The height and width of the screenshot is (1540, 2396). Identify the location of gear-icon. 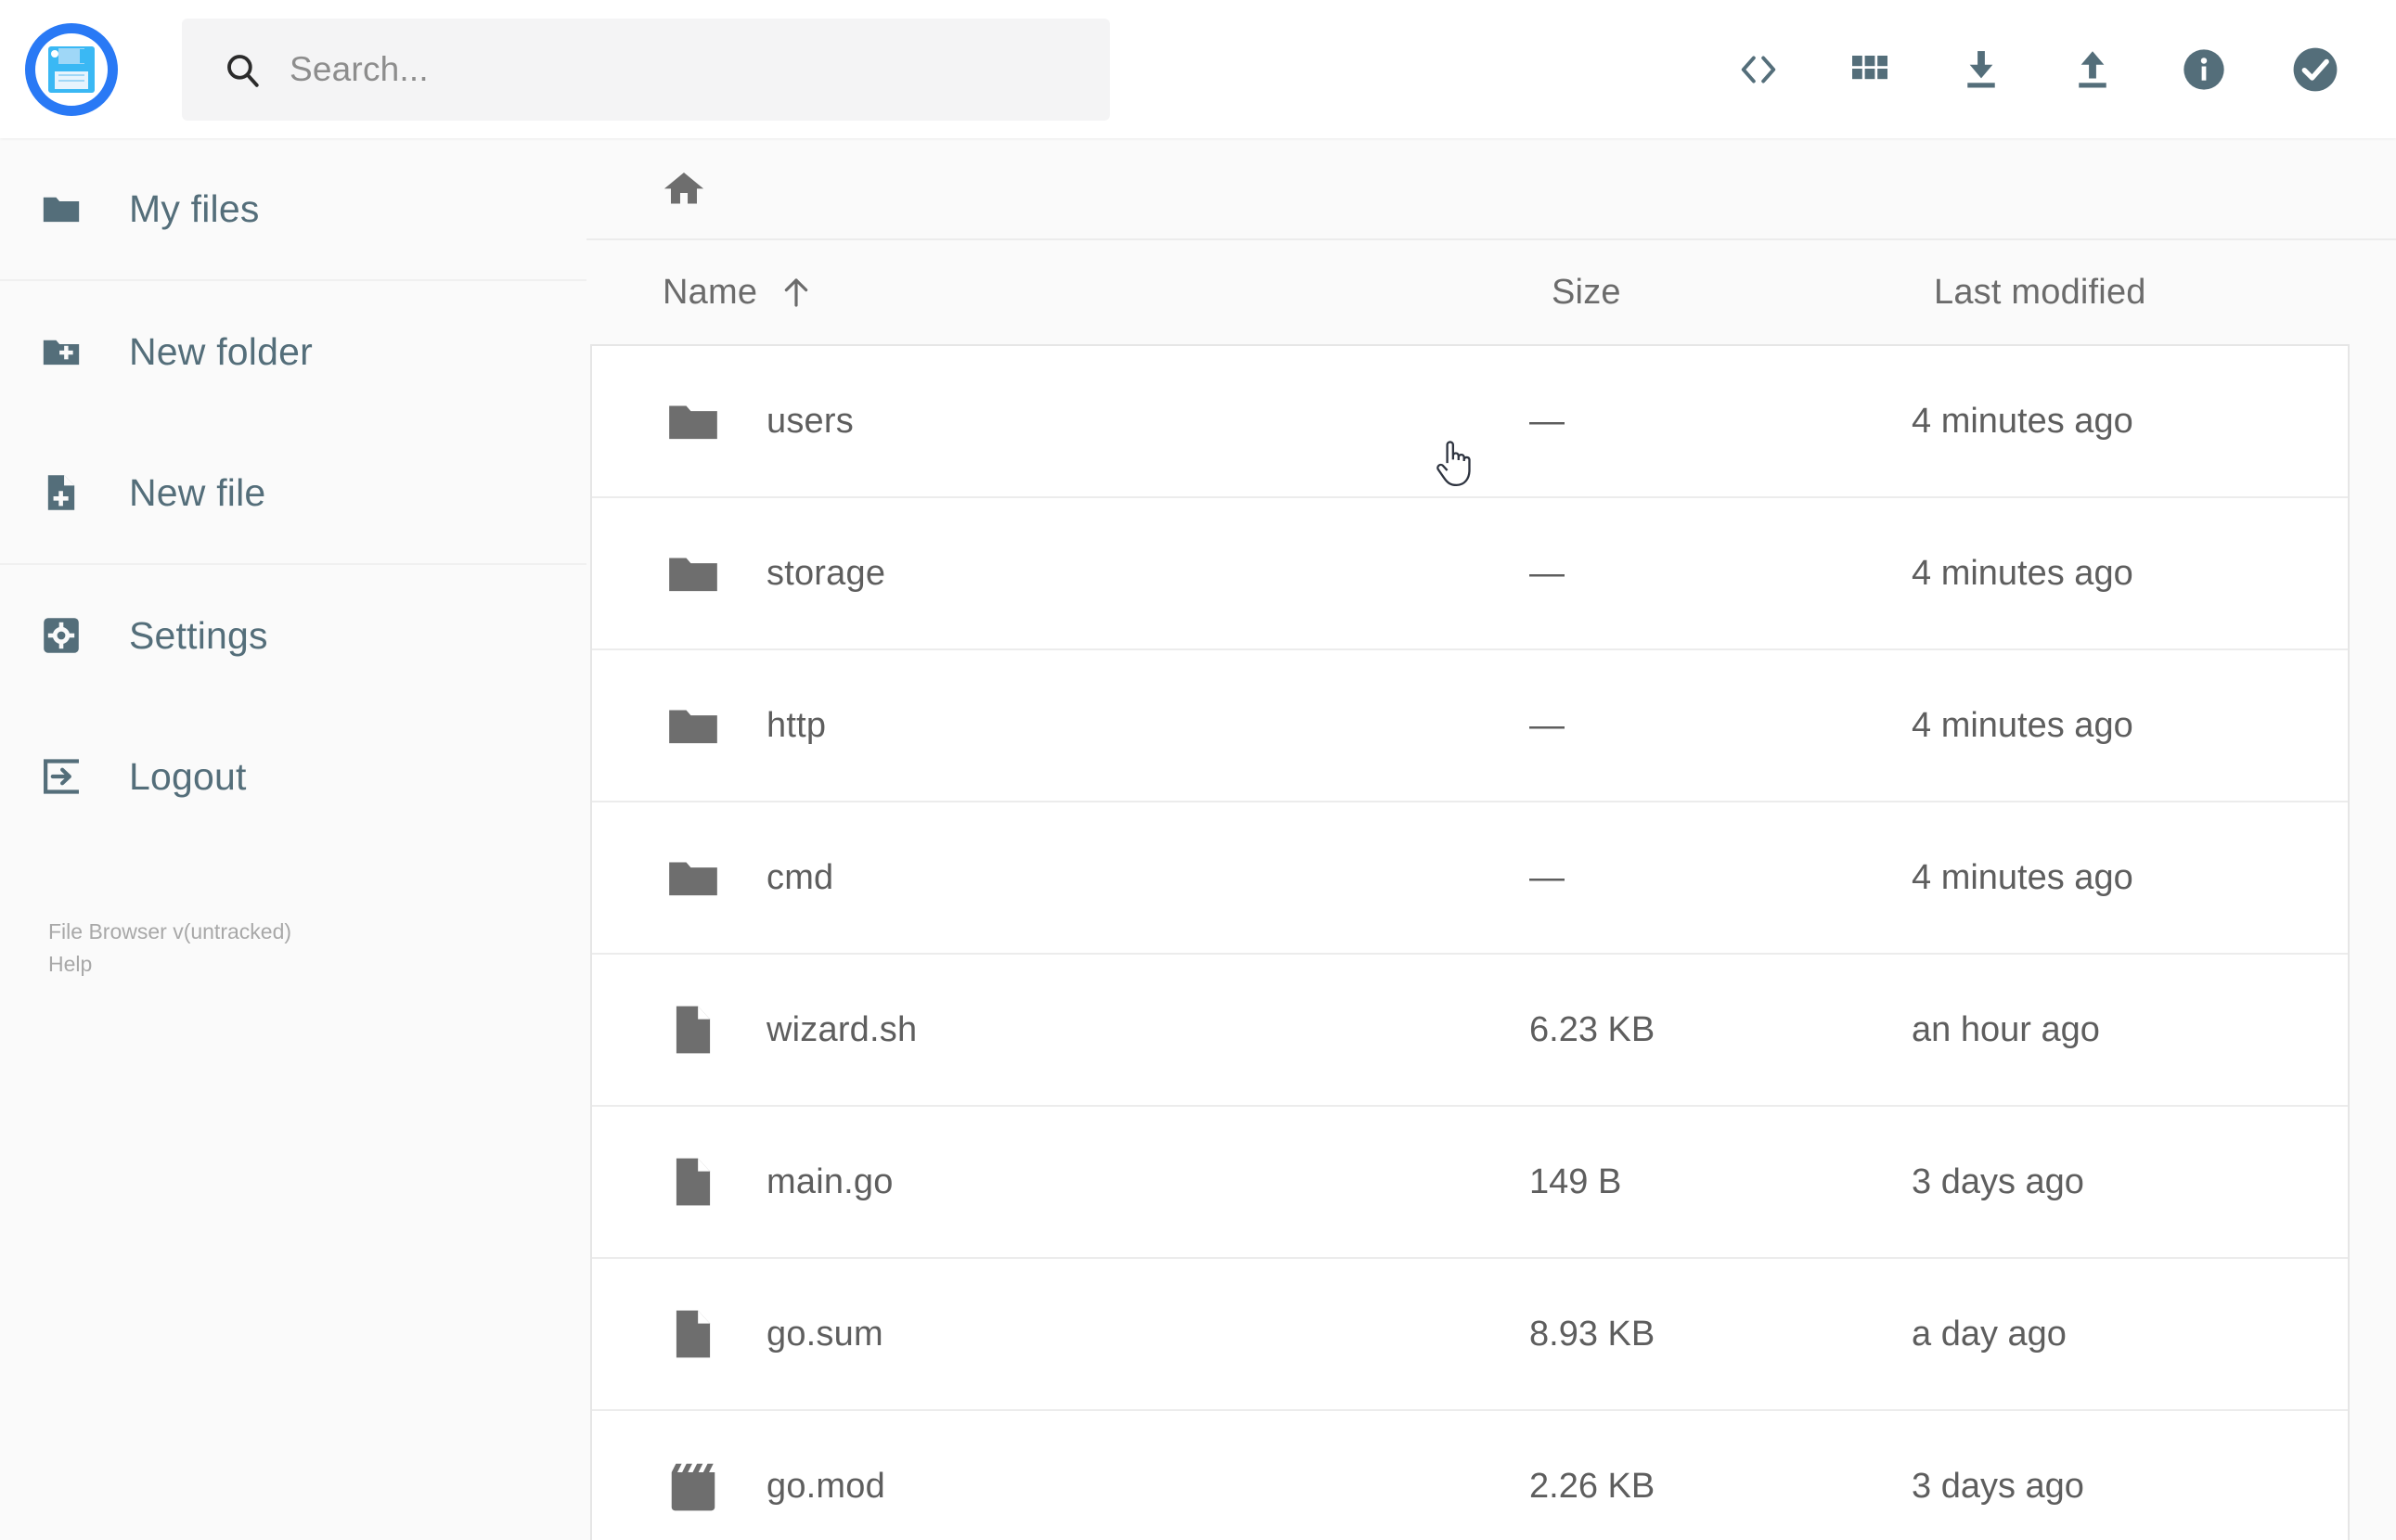
(61, 635).